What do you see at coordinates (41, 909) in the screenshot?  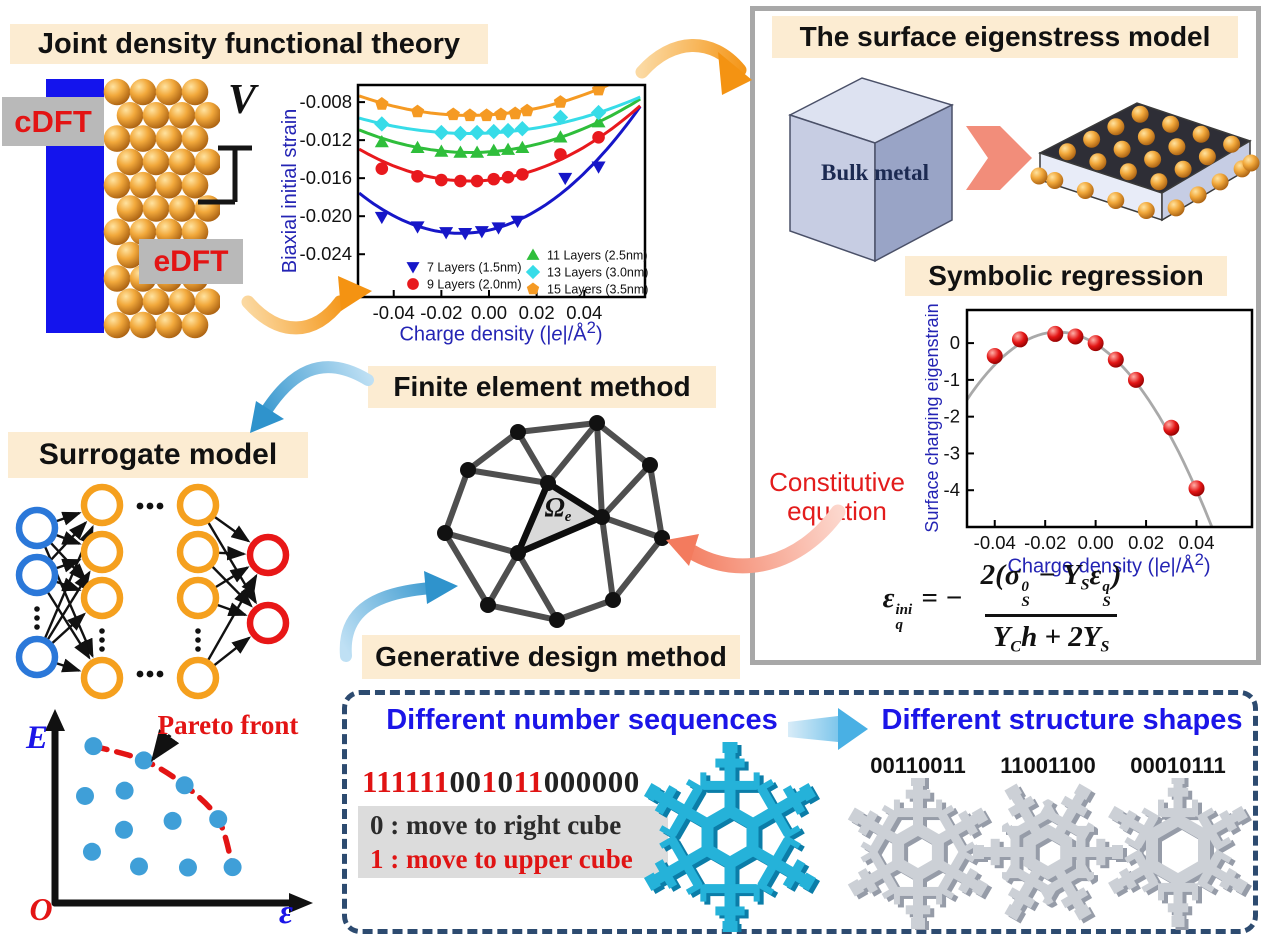 I see `pareto-origin-label: O` at bounding box center [41, 909].